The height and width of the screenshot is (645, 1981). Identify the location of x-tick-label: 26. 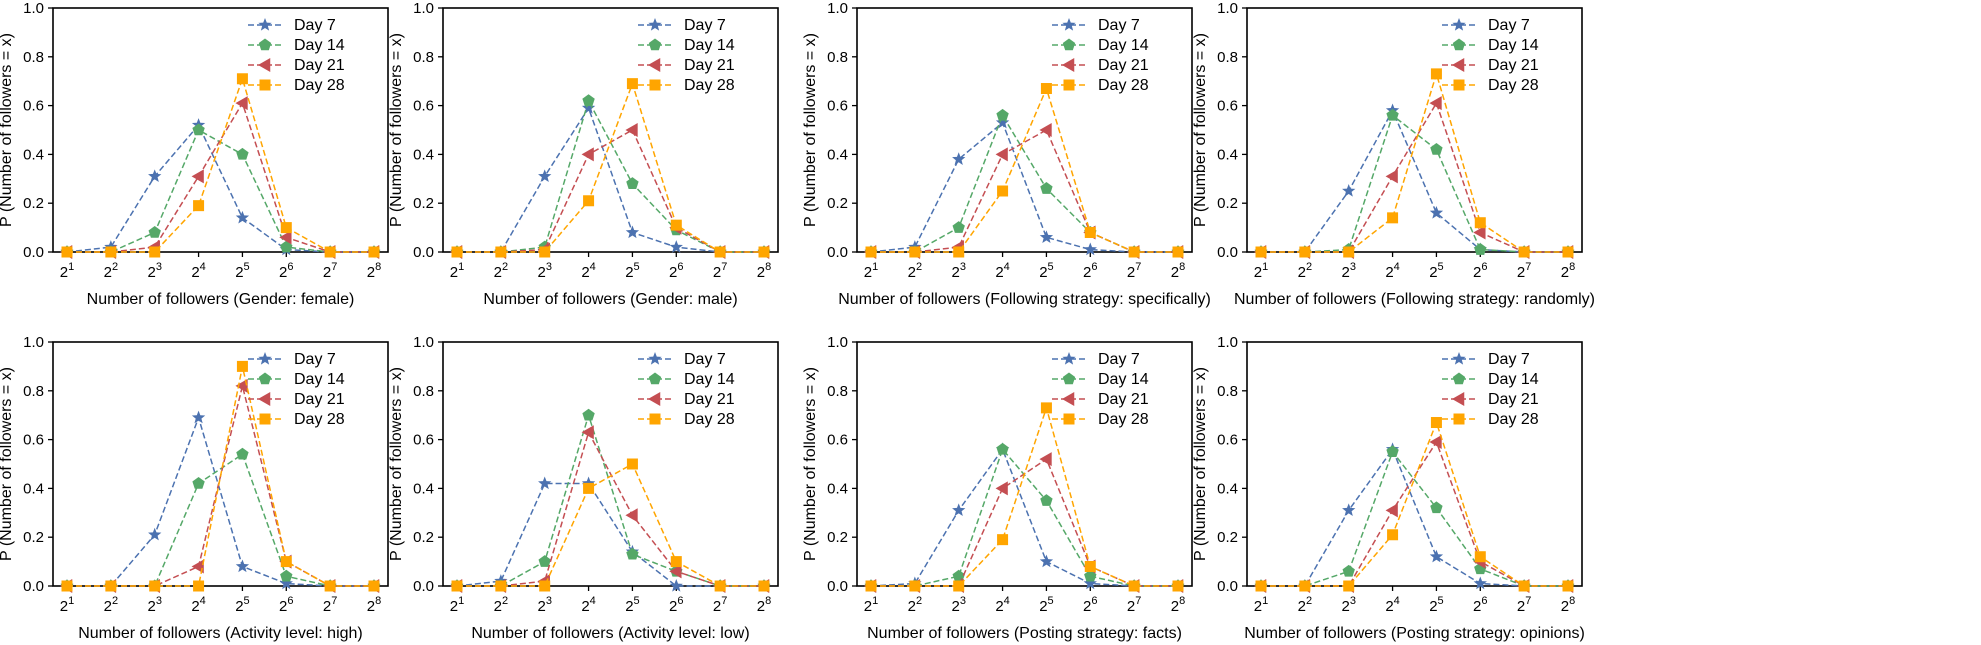
(286, 271).